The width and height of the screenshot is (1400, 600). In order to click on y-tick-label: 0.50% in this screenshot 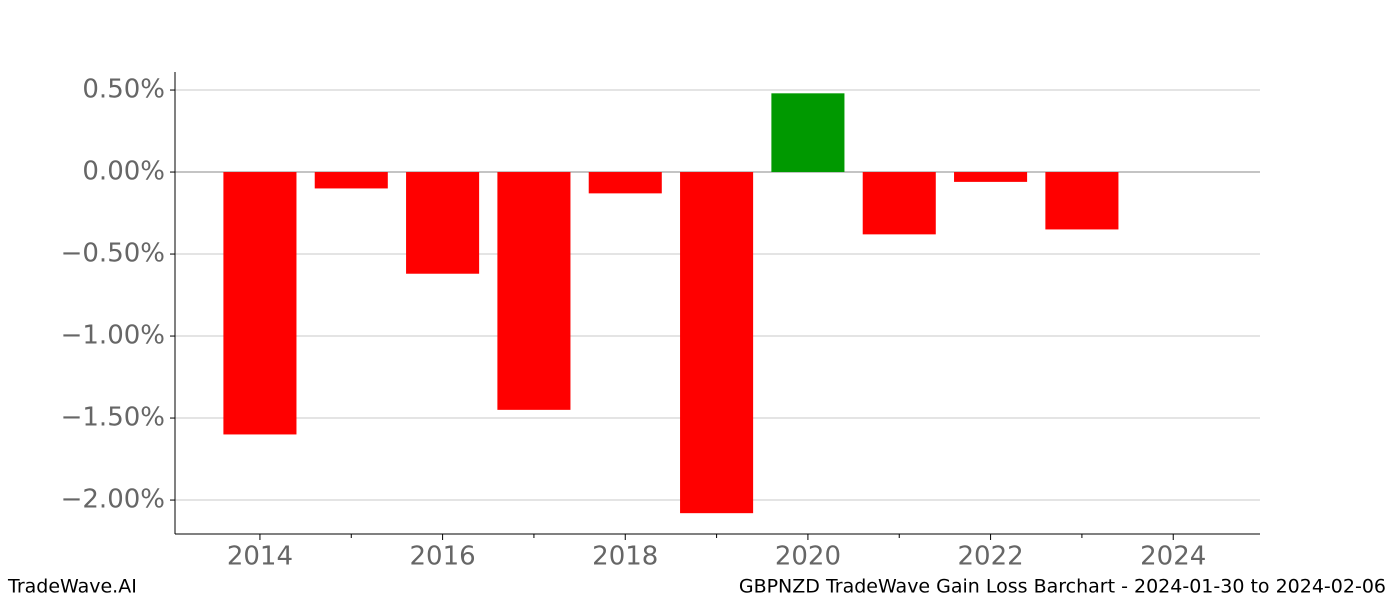, I will do `click(123, 90)`.